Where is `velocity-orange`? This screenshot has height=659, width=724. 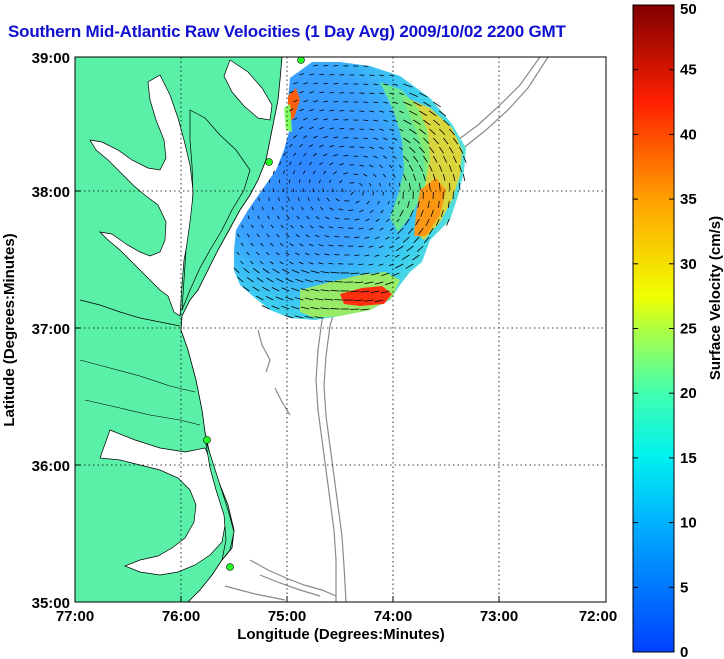
velocity-orange is located at coordinates (430, 207).